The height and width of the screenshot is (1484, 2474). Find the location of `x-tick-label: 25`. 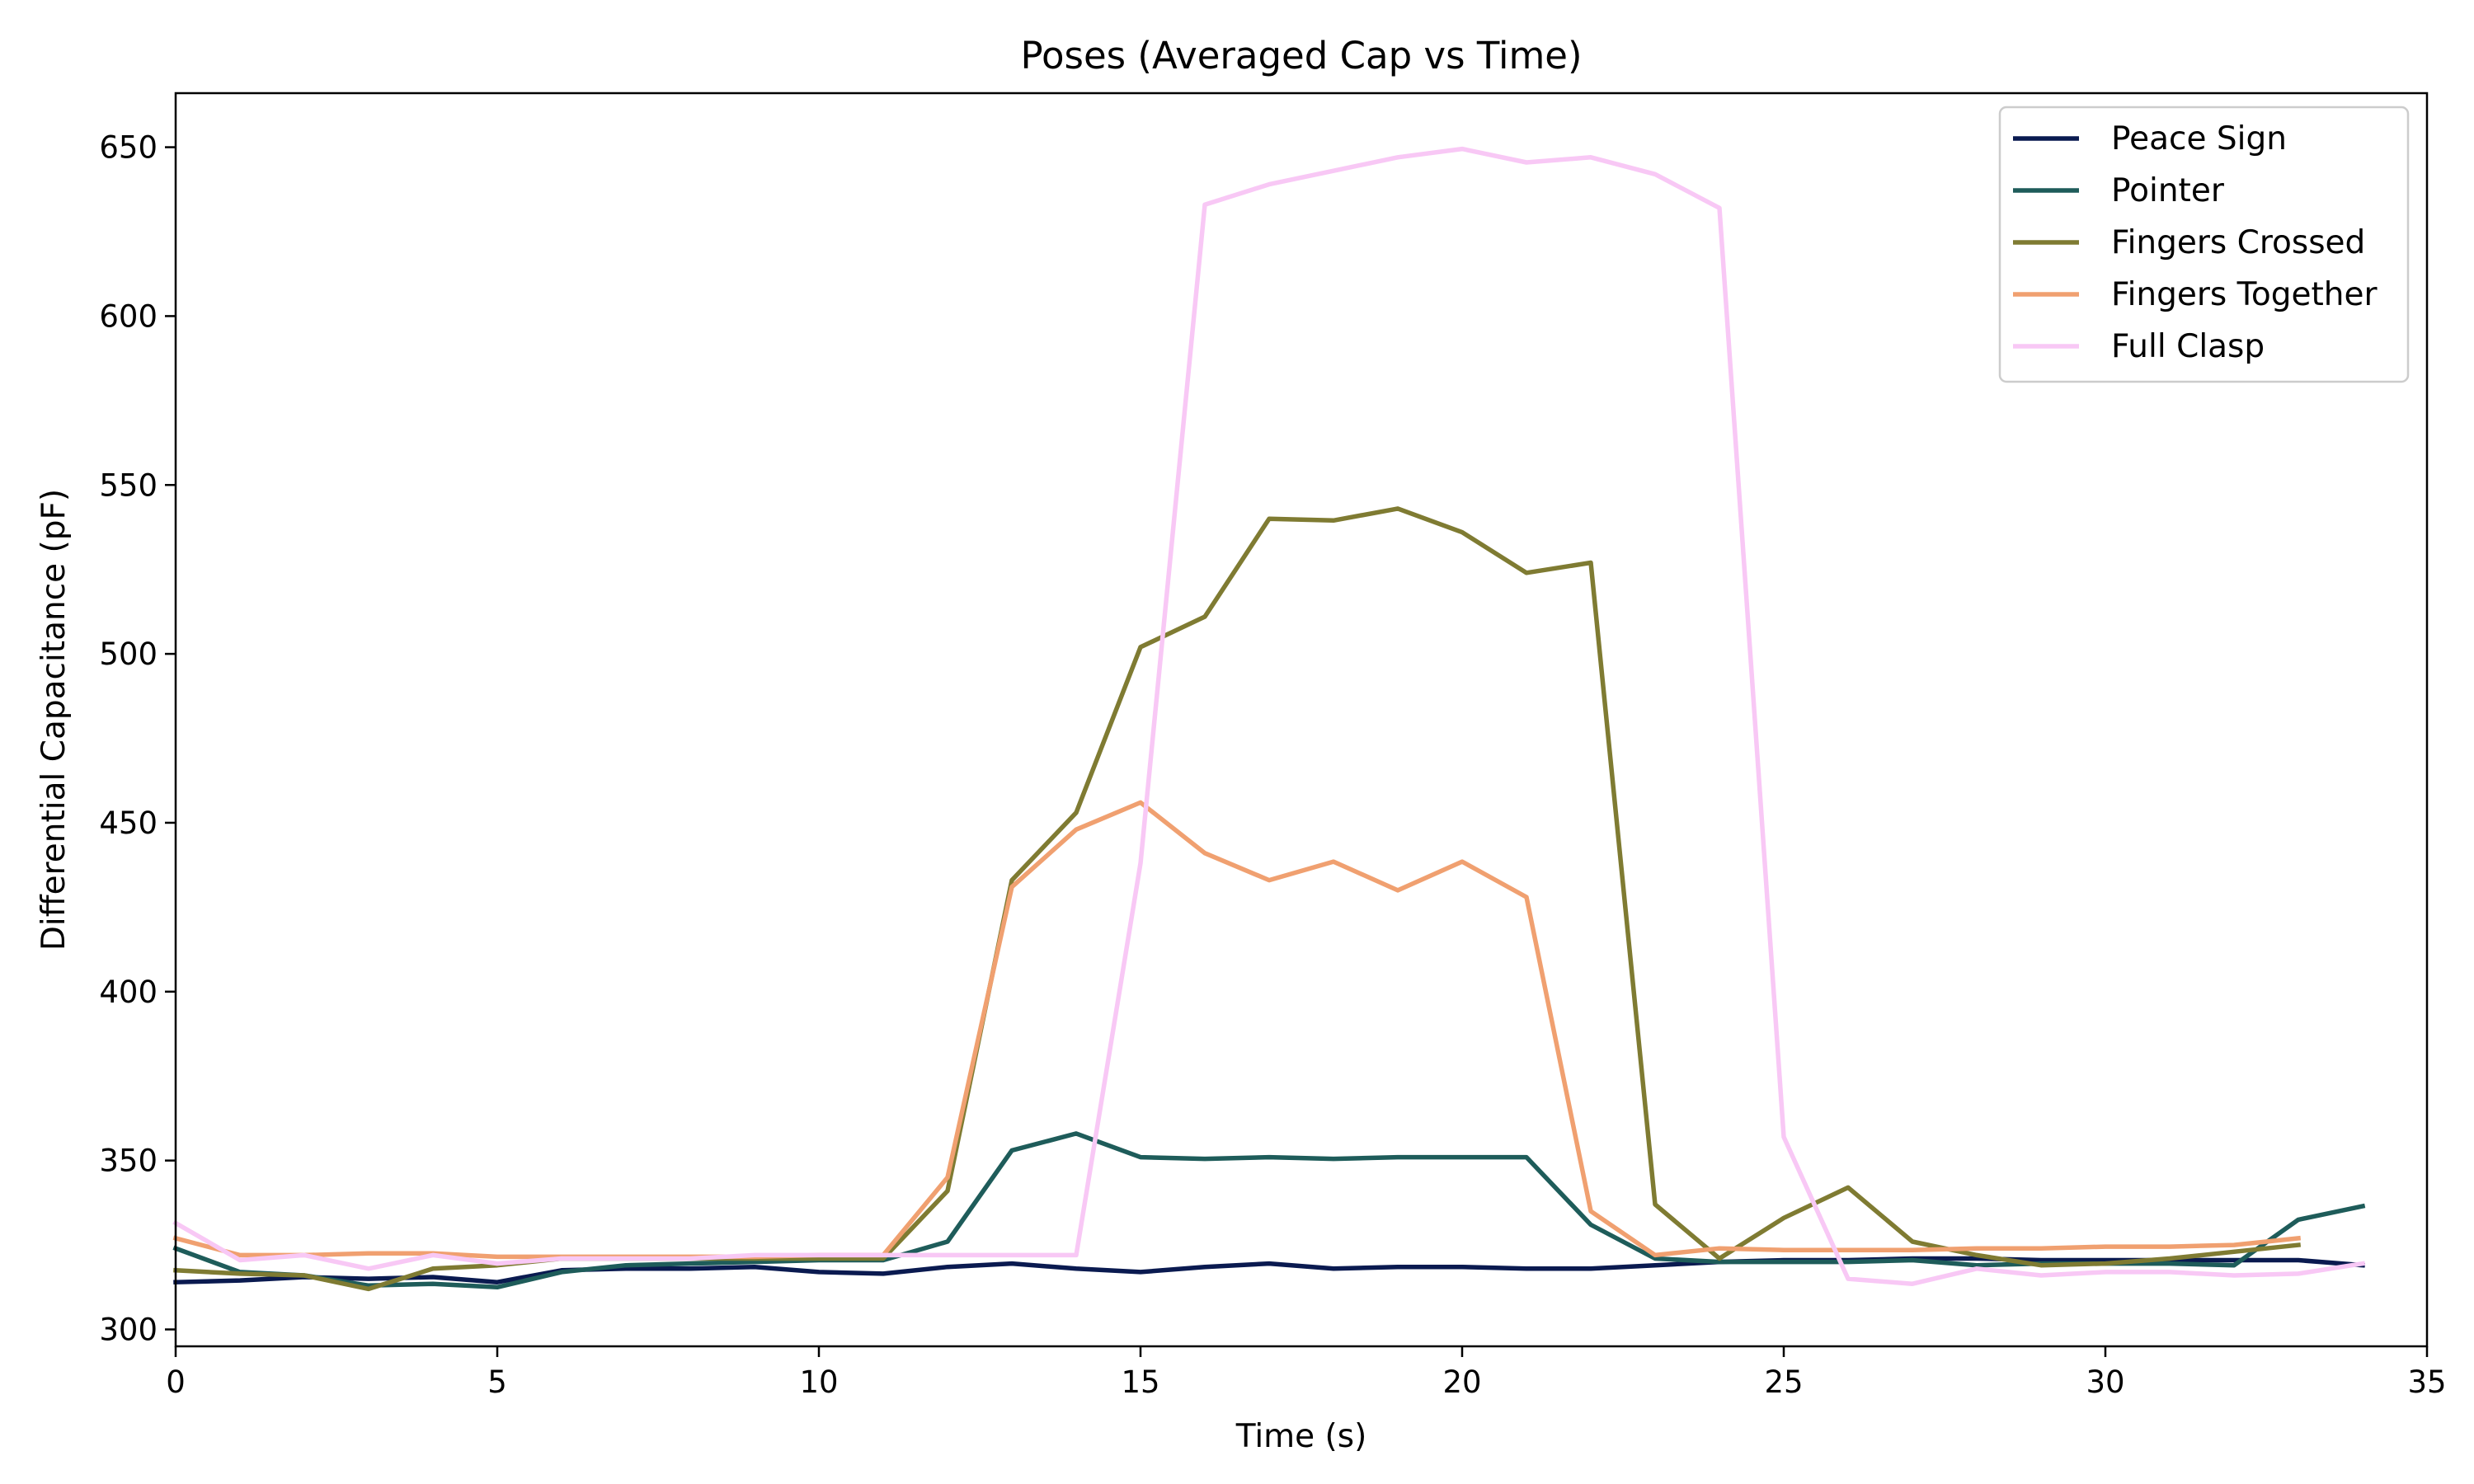

x-tick-label: 25 is located at coordinates (1783, 1382).